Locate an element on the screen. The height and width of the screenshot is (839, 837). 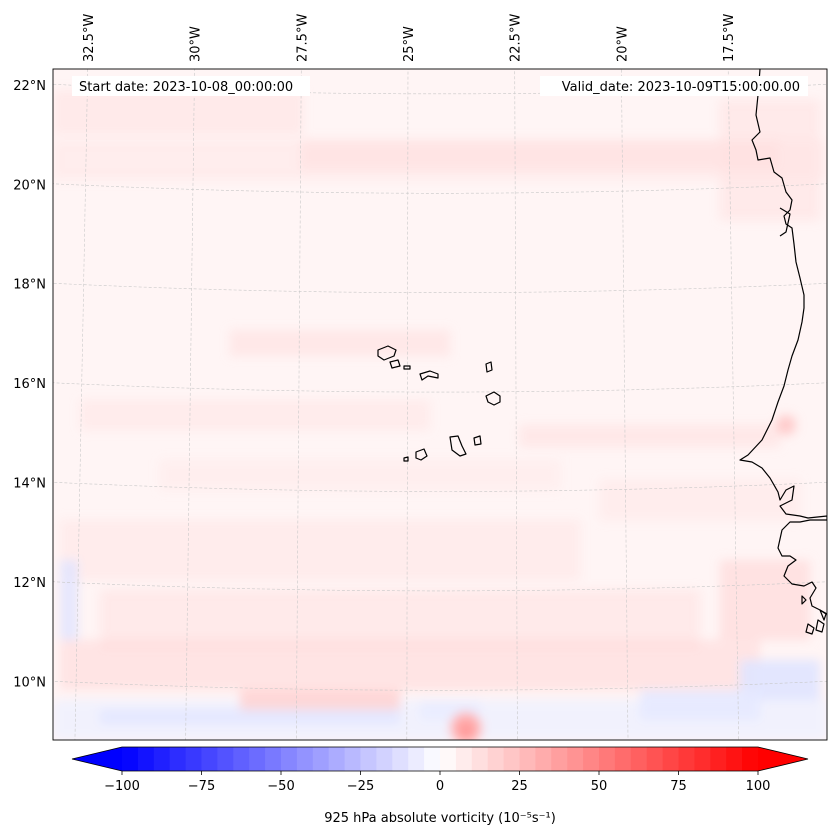
colorbar-segments is located at coordinates (440, 759).